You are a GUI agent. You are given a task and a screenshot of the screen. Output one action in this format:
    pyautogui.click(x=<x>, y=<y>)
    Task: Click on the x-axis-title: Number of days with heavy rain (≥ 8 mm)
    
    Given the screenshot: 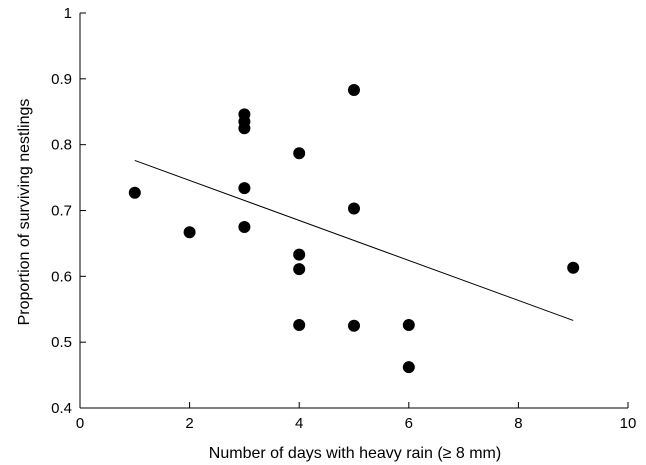 What is the action you would take?
    pyautogui.click(x=355, y=453)
    